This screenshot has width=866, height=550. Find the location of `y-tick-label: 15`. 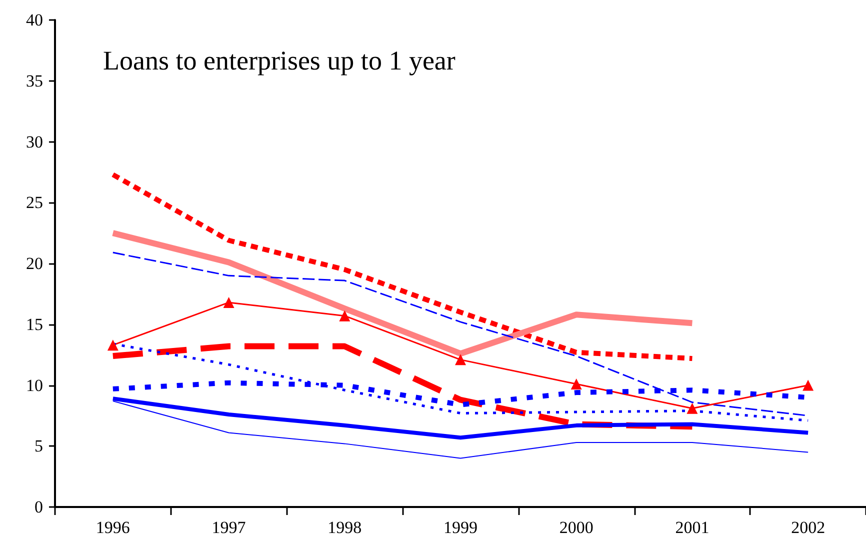

y-tick-label: 15 is located at coordinates (34, 324).